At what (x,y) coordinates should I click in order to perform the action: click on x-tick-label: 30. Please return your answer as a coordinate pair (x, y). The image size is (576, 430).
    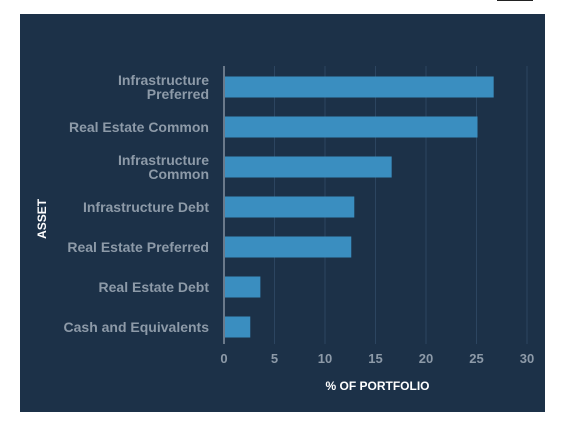
    Looking at the image, I should click on (527, 358).